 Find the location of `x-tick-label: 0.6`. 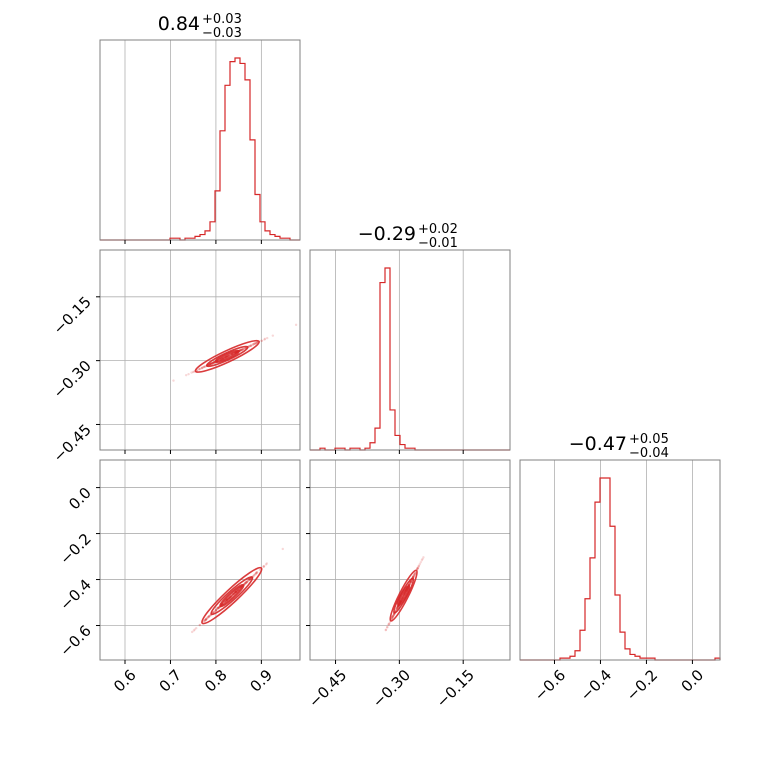

x-tick-label: 0.6 is located at coordinates (125, 681).